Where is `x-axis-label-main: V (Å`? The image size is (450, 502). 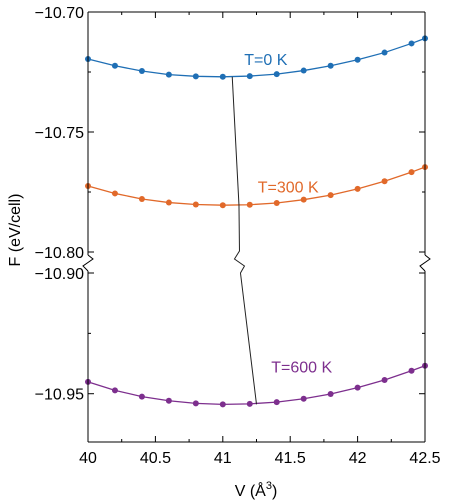 x-axis-label-main: V (Å is located at coordinates (250, 490).